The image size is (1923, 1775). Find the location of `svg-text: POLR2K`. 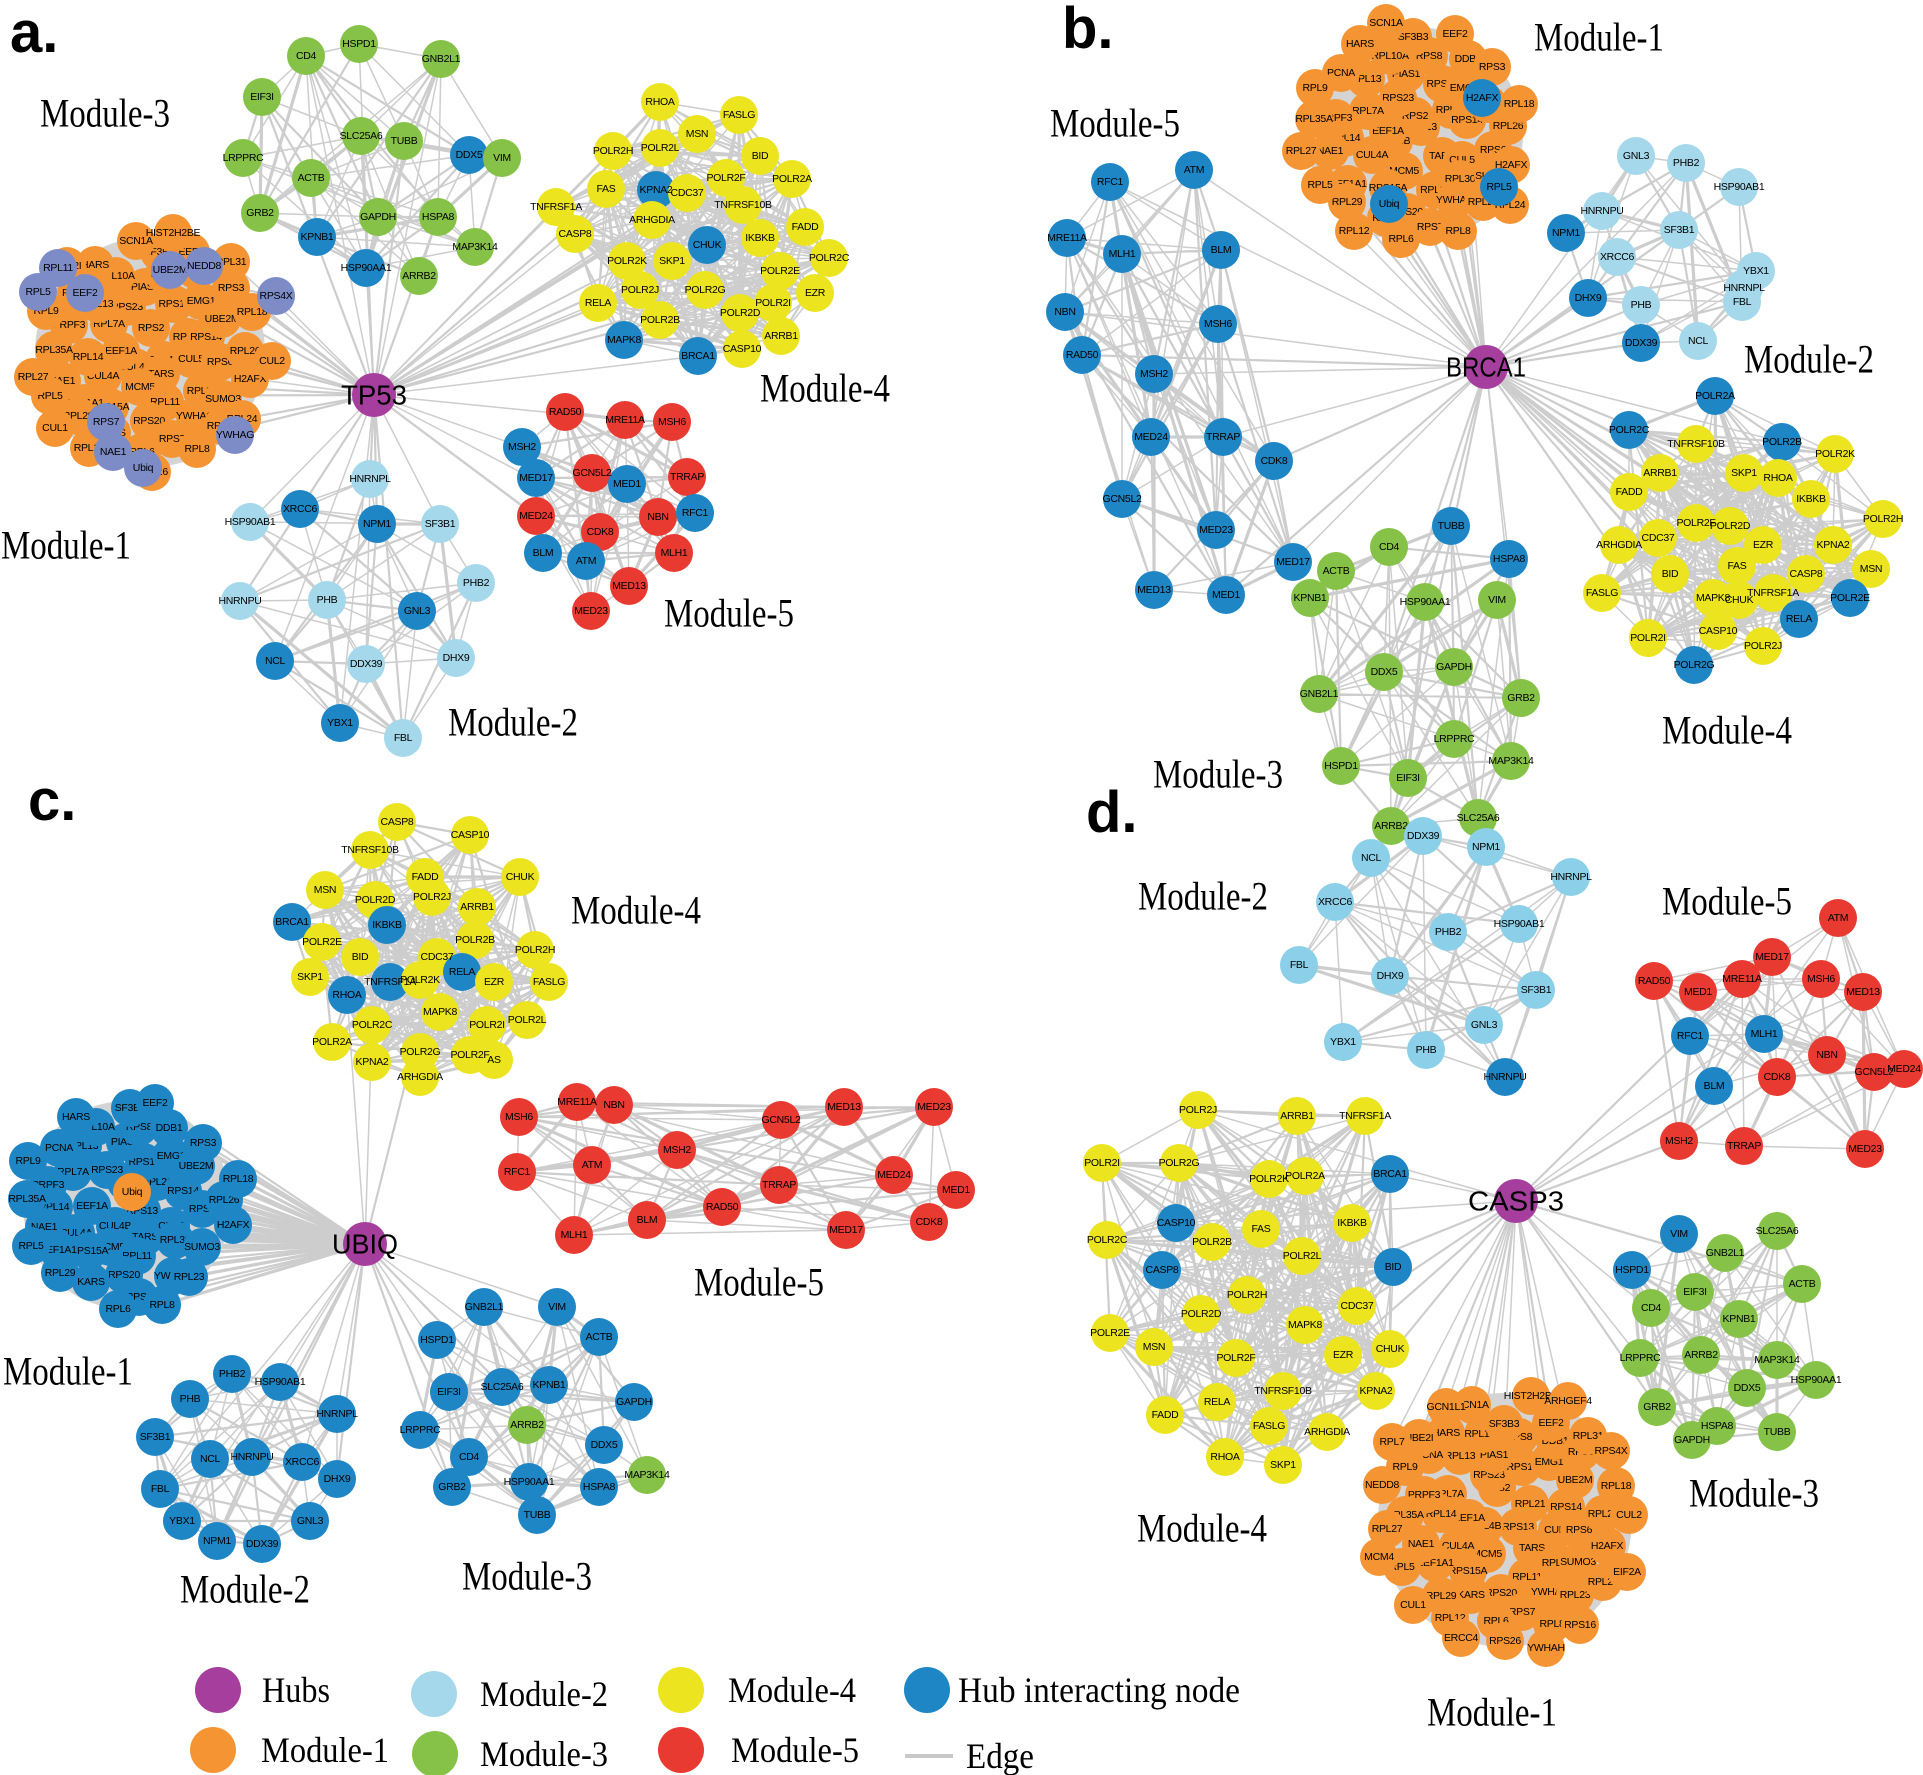

svg-text: POLR2K is located at coordinates (627, 261).